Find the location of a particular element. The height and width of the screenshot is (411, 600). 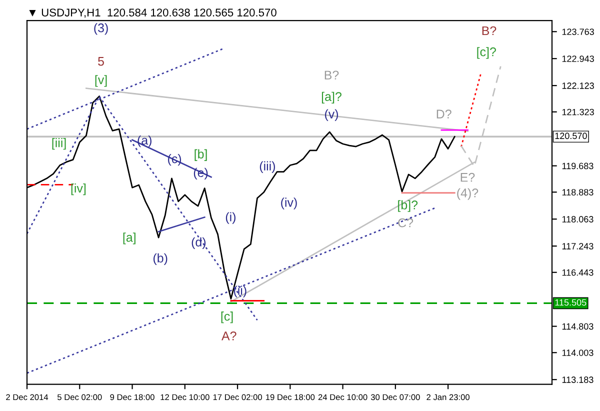

annotation: C? is located at coordinates (406, 223).